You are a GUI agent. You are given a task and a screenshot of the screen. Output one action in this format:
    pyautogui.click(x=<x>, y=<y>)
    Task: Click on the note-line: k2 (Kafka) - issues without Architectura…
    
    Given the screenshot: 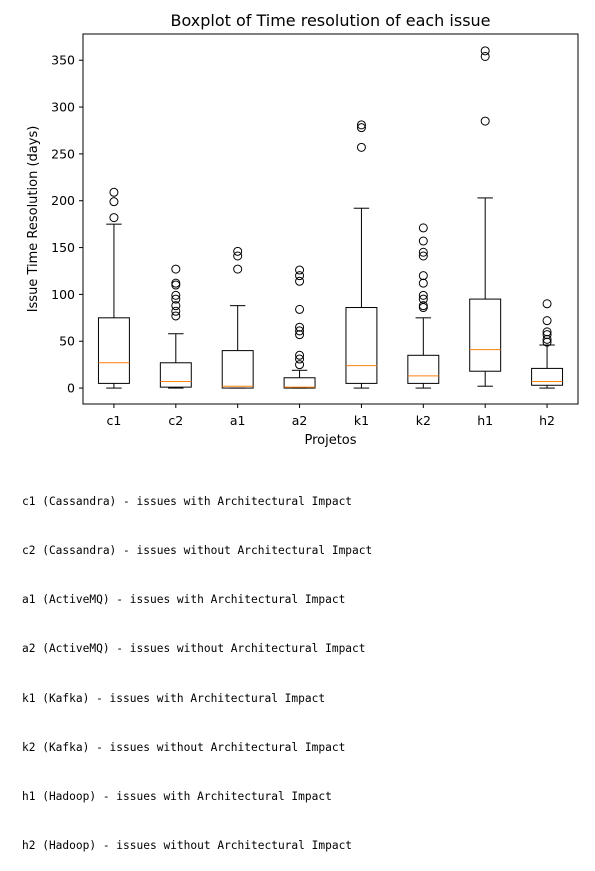 What is the action you would take?
    pyautogui.click(x=184, y=747)
    